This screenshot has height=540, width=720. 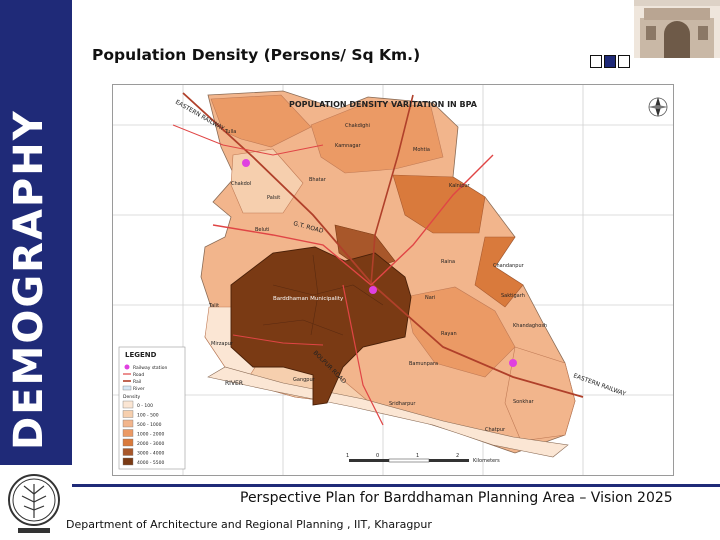 What do you see at coordinates (495, 430) in the screenshot?
I see `place-label: Chatpur` at bounding box center [495, 430].